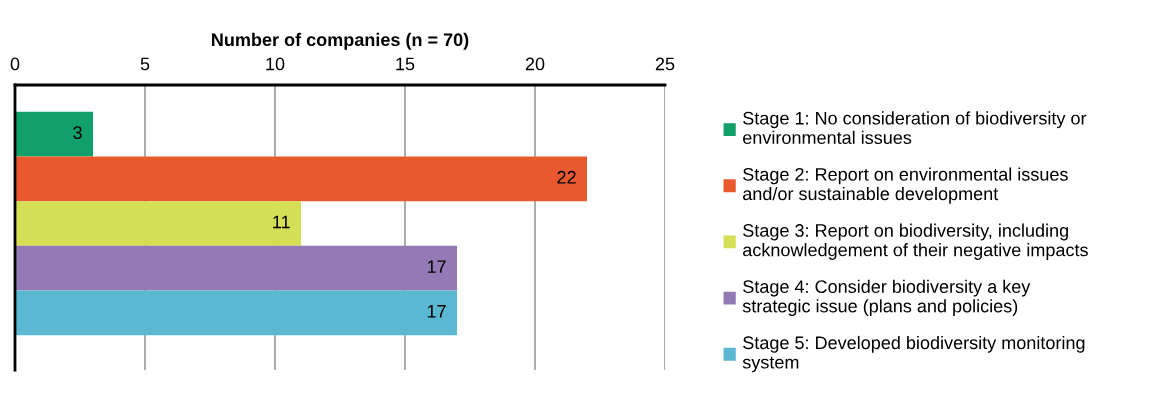 The width and height of the screenshot is (1167, 402). Describe the element at coordinates (281, 222) in the screenshot. I see `data-label: 11` at that location.